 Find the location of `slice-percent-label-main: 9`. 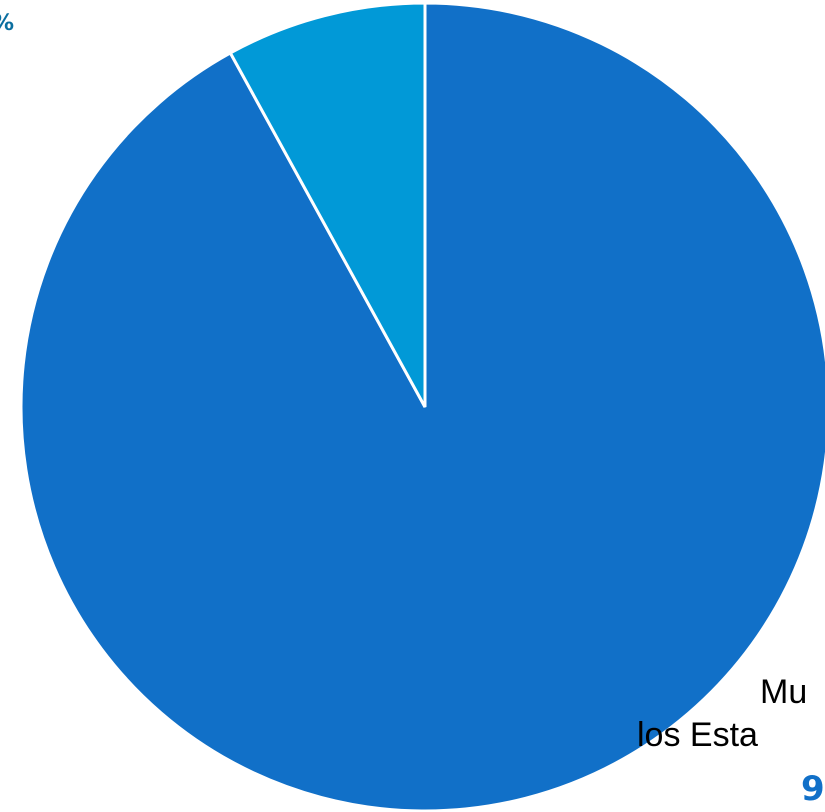

slice-percent-label-main: 9 is located at coordinates (813, 789).